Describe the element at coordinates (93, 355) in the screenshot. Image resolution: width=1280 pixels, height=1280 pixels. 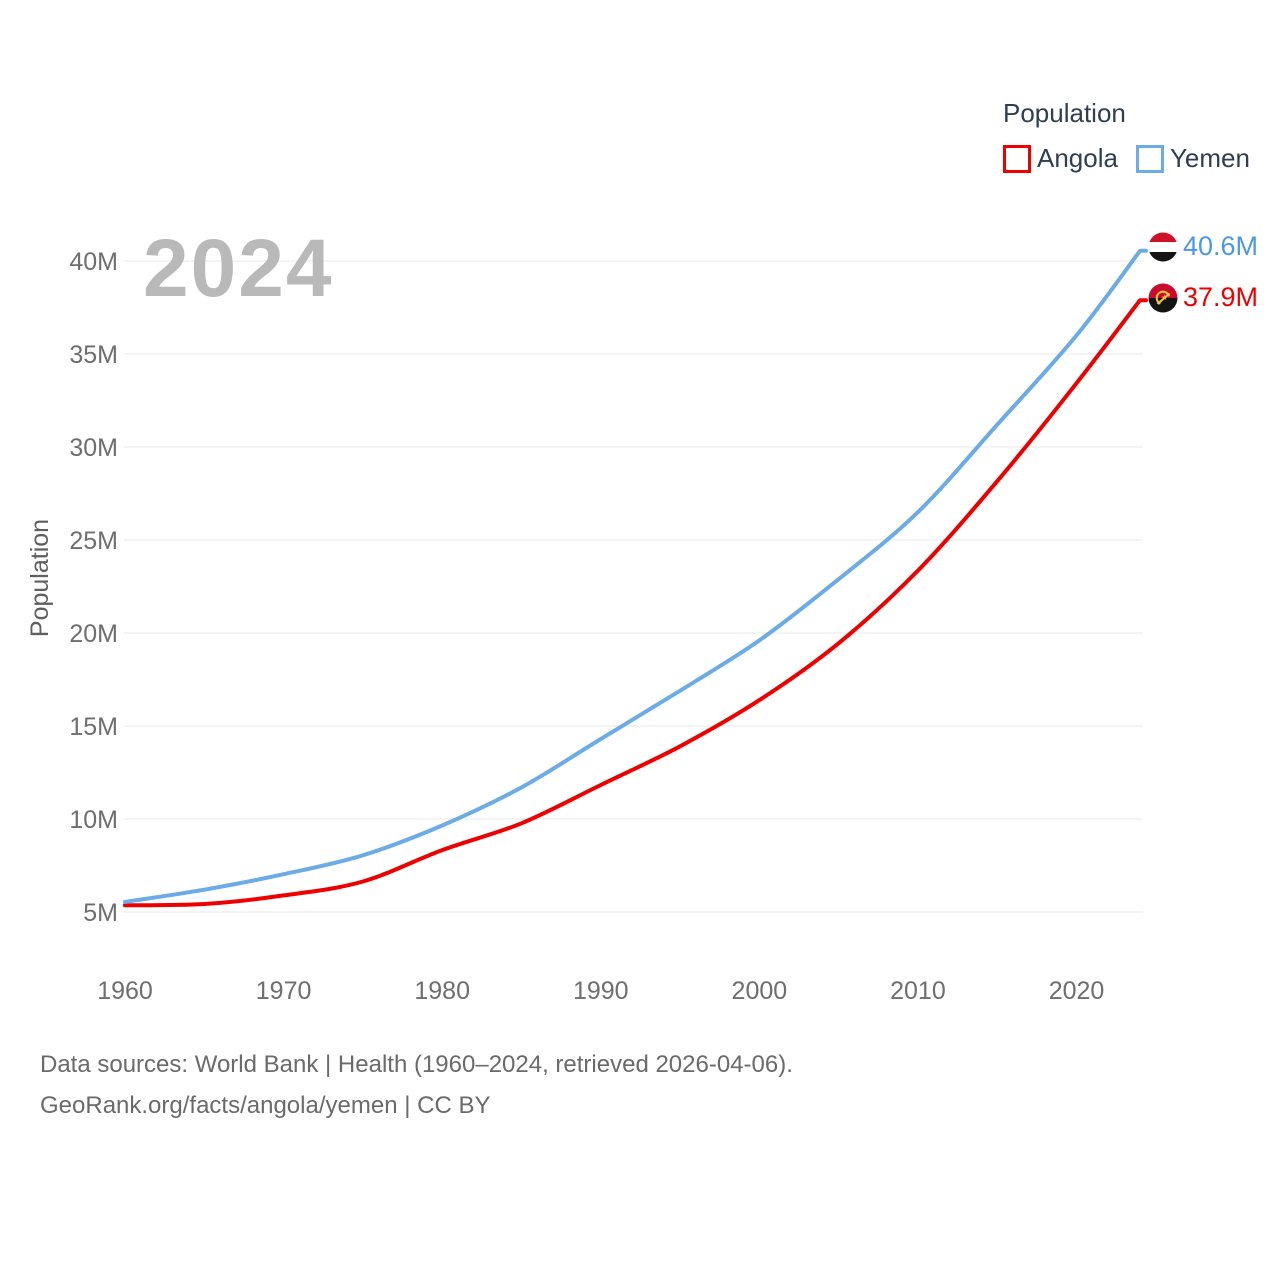
I see `y-axis-tick-label: 35M` at that location.